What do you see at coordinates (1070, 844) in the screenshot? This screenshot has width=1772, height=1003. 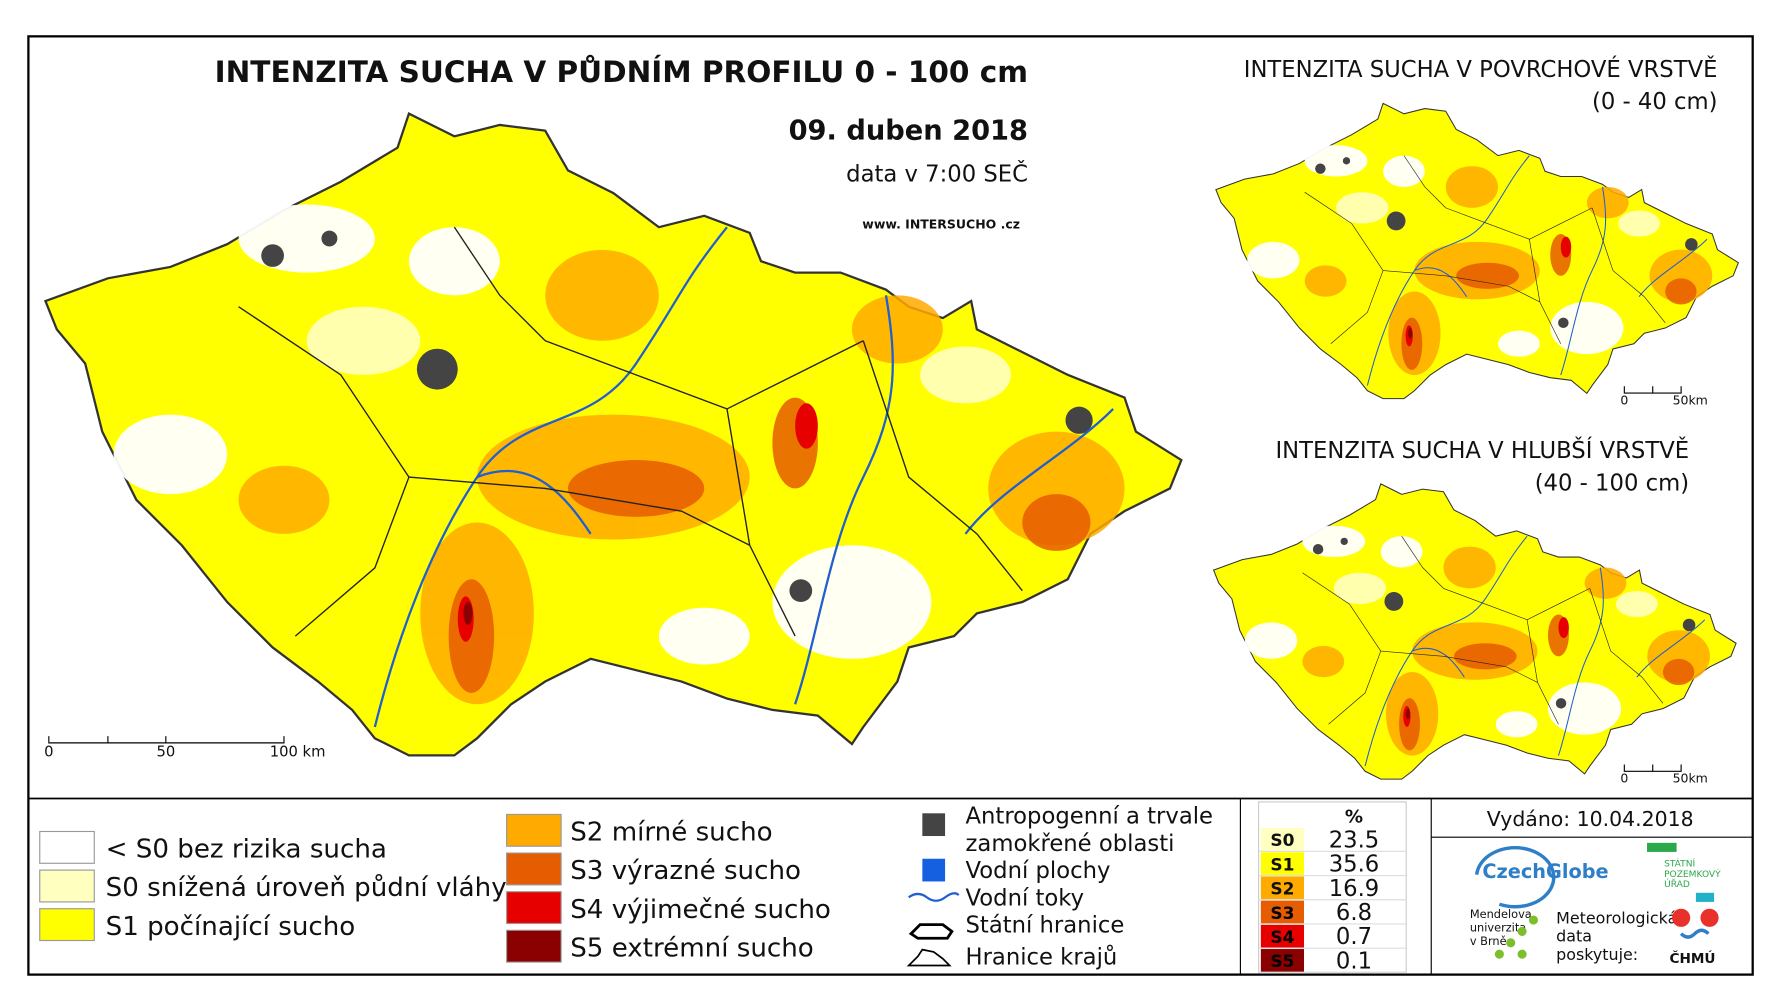 I see `legend-label: zamokřené oblasti` at bounding box center [1070, 844].